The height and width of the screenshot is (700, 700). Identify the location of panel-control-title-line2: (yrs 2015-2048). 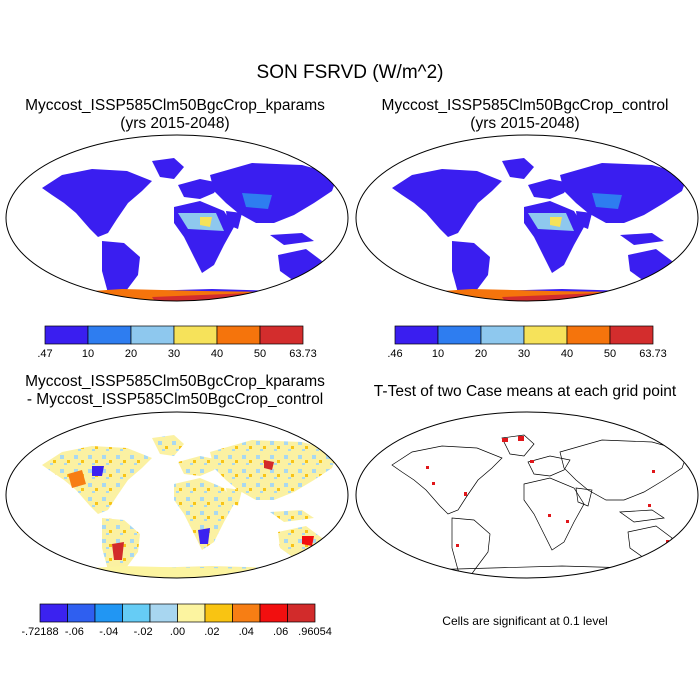
(525, 123).